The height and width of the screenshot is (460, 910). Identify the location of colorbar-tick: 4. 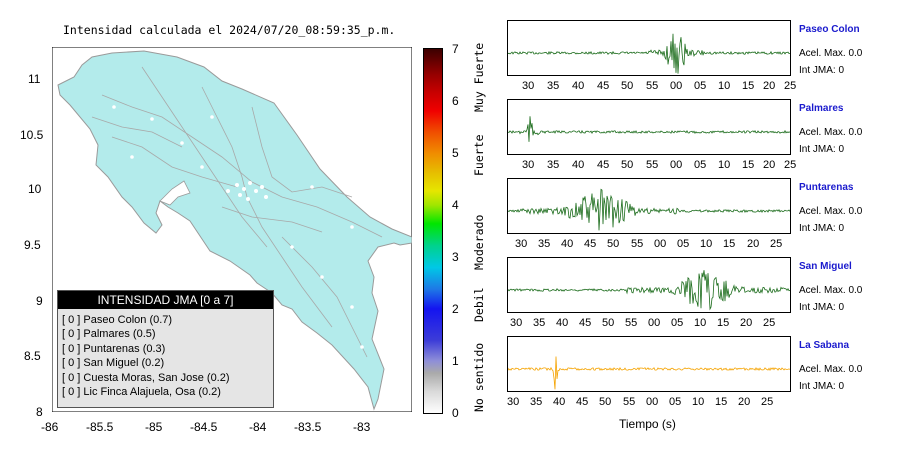
(455, 205).